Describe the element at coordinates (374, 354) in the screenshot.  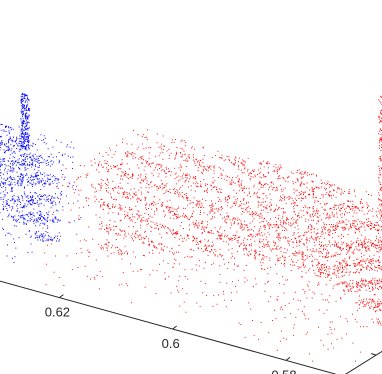
I see `y-tick` at that location.